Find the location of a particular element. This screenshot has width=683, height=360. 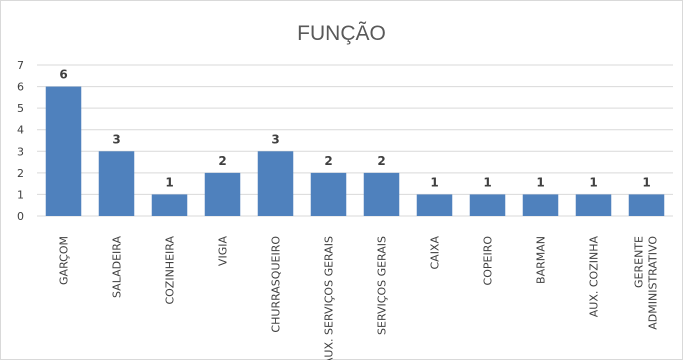

y-tick-label: 5 is located at coordinates (20, 108).